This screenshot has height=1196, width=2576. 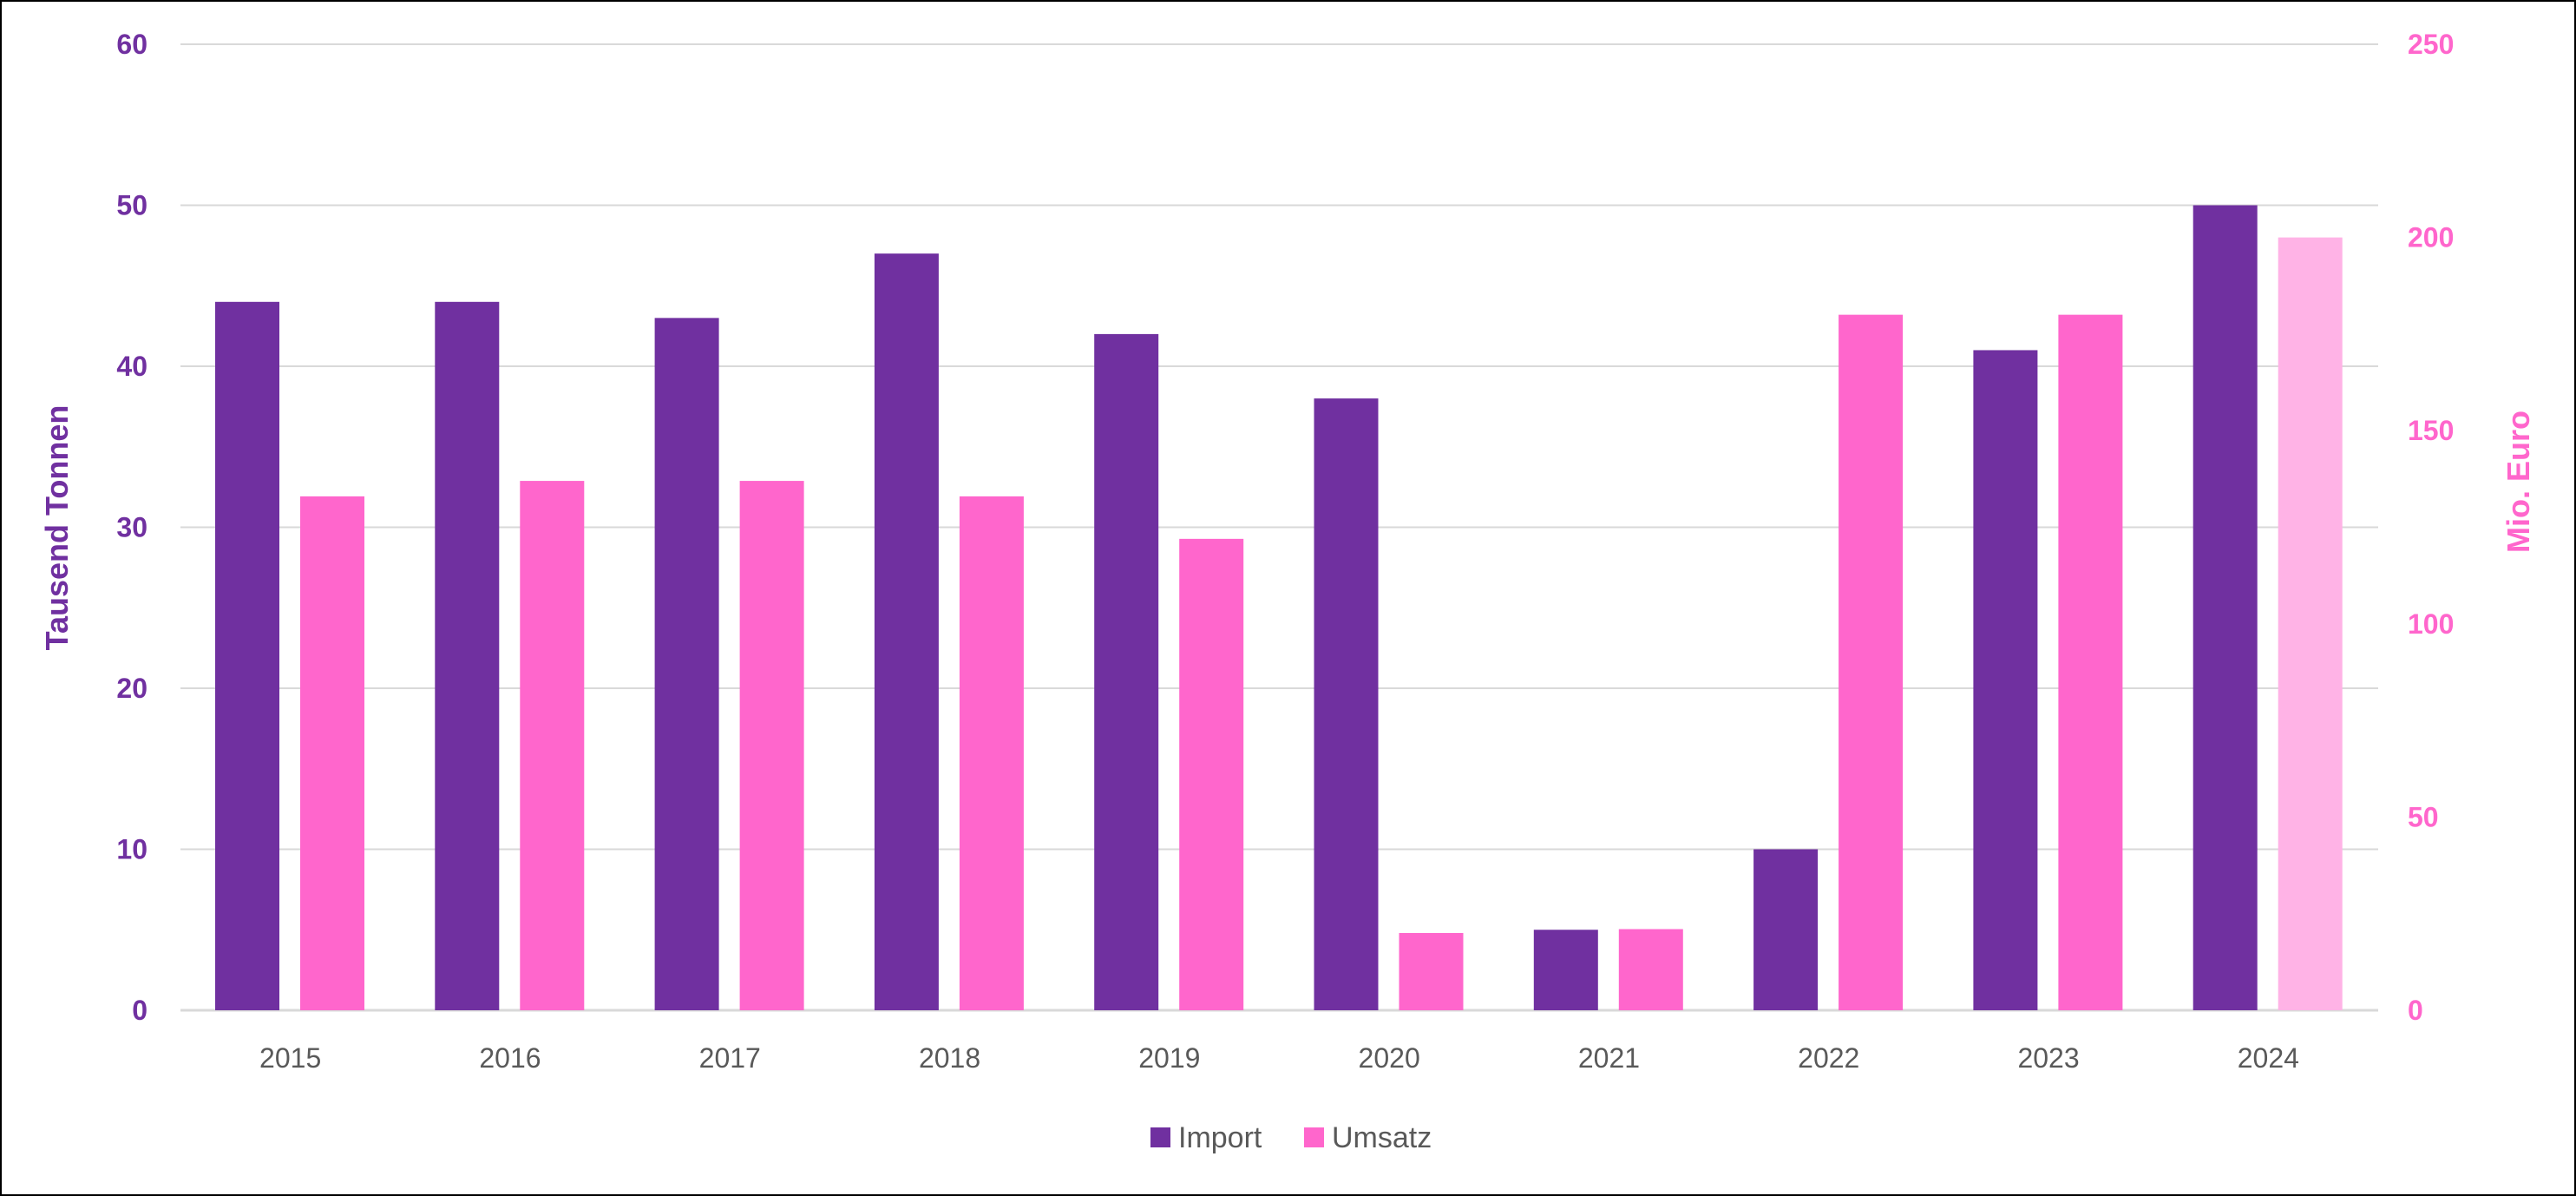 What do you see at coordinates (2431, 237) in the screenshot?
I see `y2-tick-label: 200` at bounding box center [2431, 237].